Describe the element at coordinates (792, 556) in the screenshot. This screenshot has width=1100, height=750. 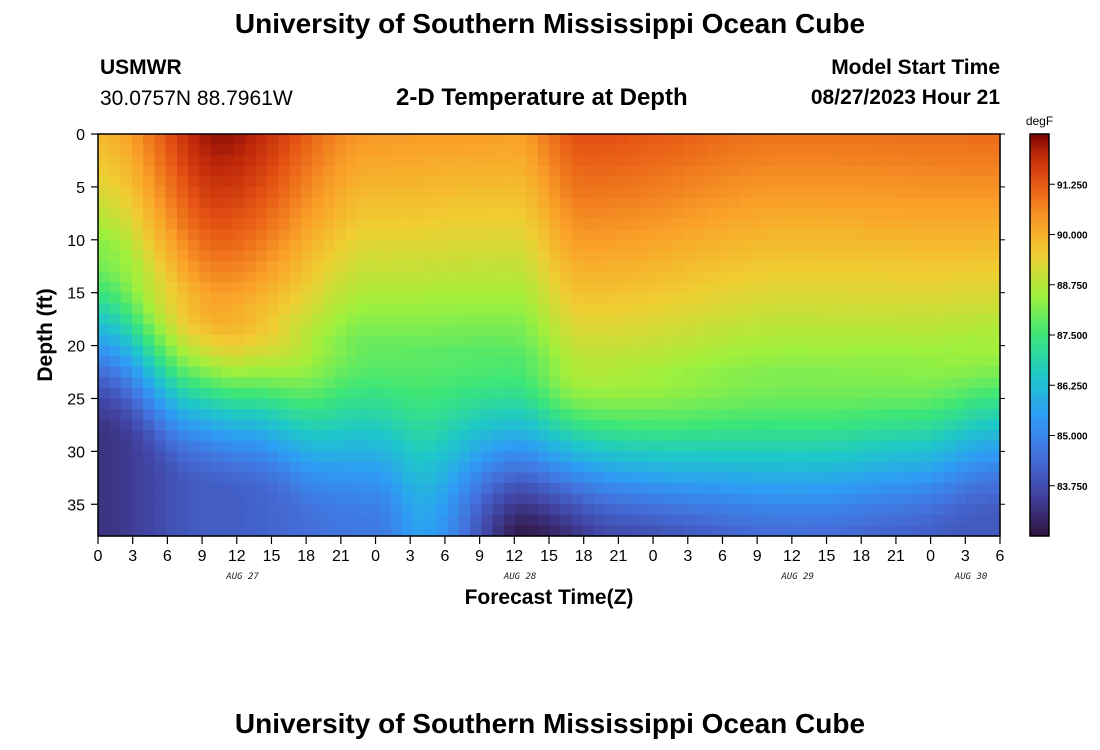
I see `x-tick-label: 12` at that location.